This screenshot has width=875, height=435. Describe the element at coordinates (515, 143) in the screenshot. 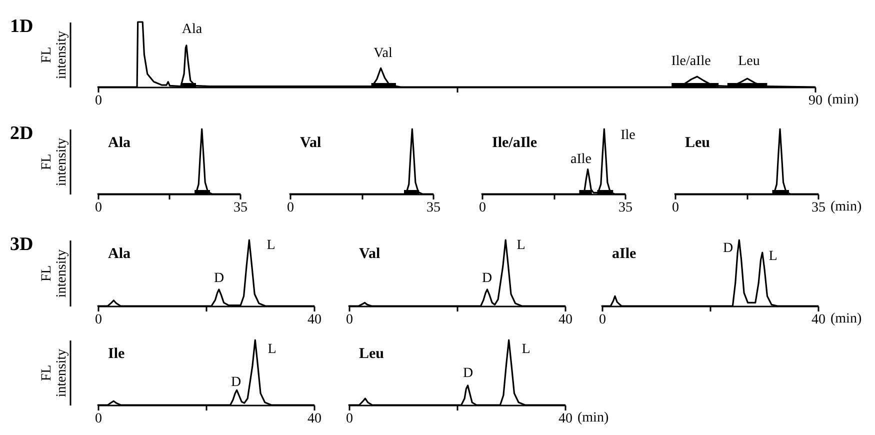

I see `chart-title: Ile/aIle` at that location.